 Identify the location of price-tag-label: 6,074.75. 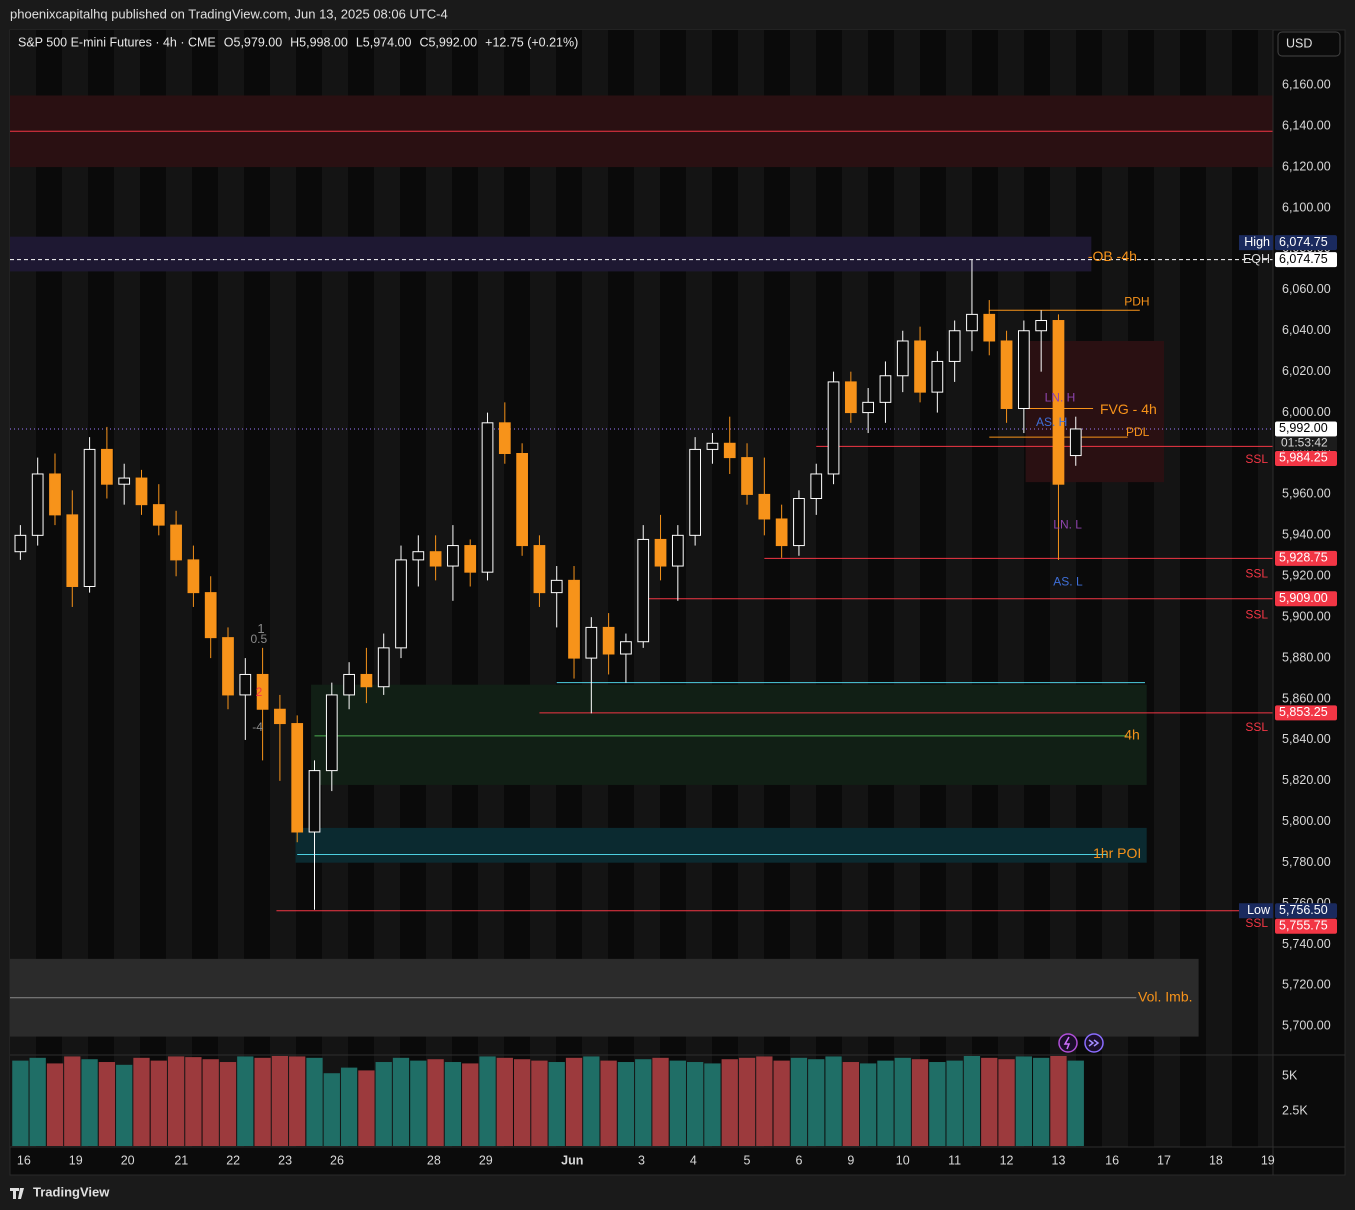
(1303, 242).